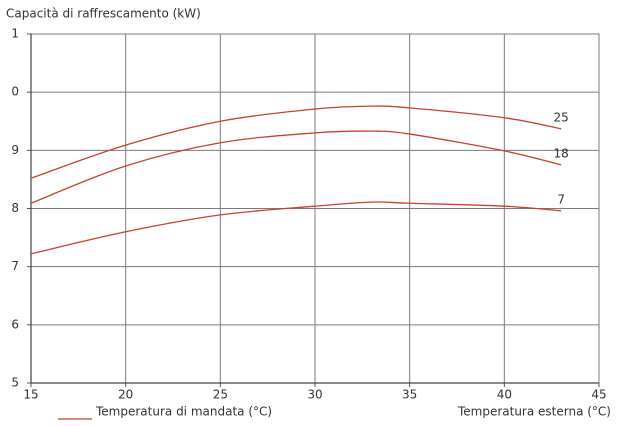 The width and height of the screenshot is (624, 426). I want to click on legend-label: Temperatura di mandata (°C), so click(183, 412).